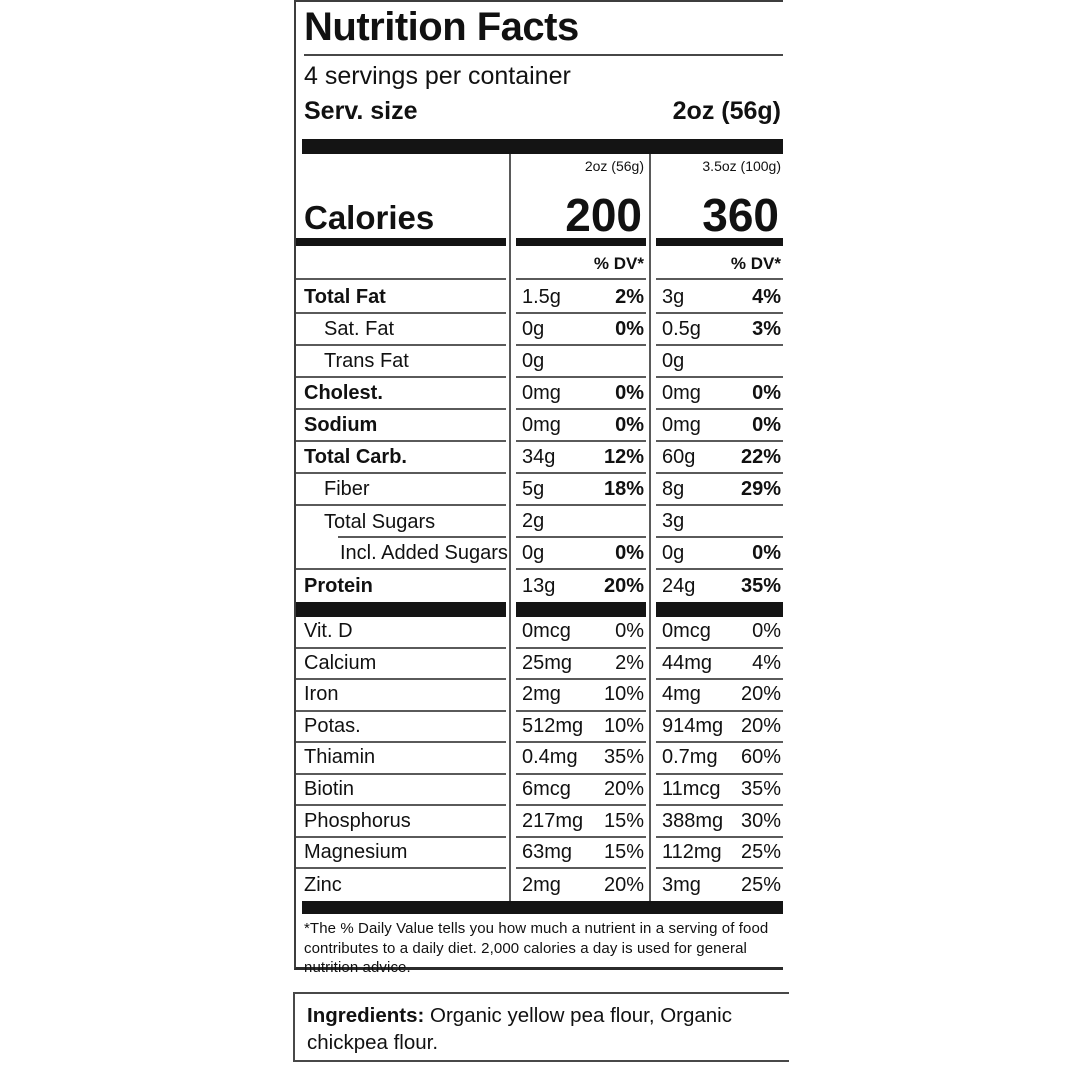 Image resolution: width=1080 pixels, height=1080 pixels. I want to click on serving-2-values: 0g 0%, so click(719, 554).